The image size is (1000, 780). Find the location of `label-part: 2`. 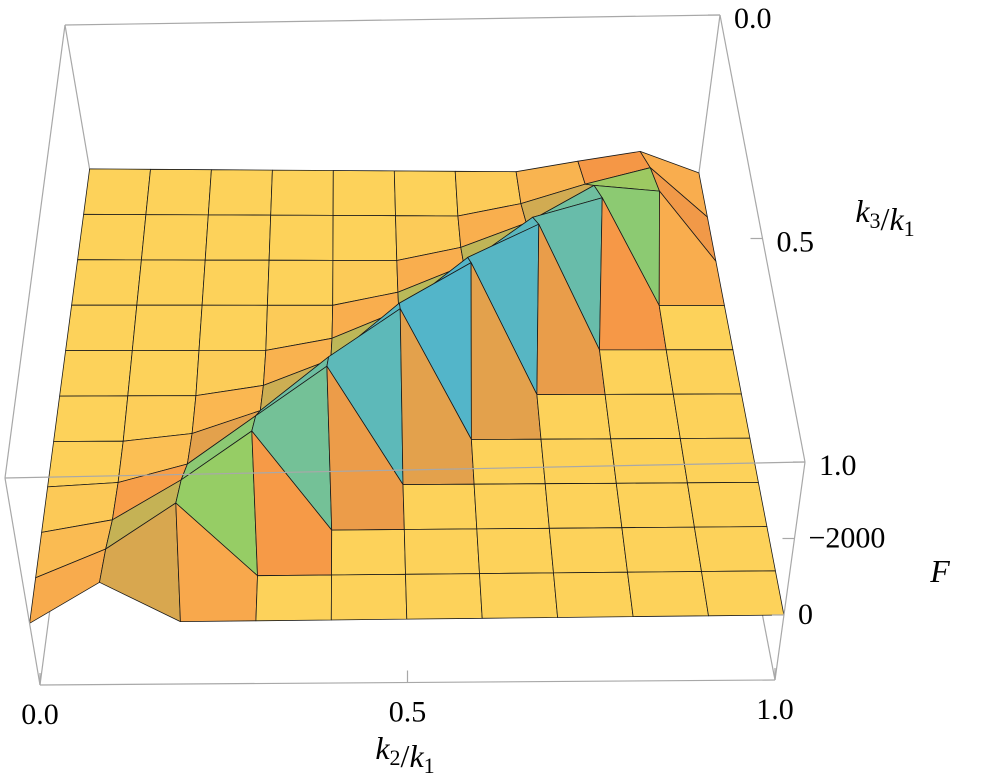

label-part: 2 is located at coordinates (395, 757).